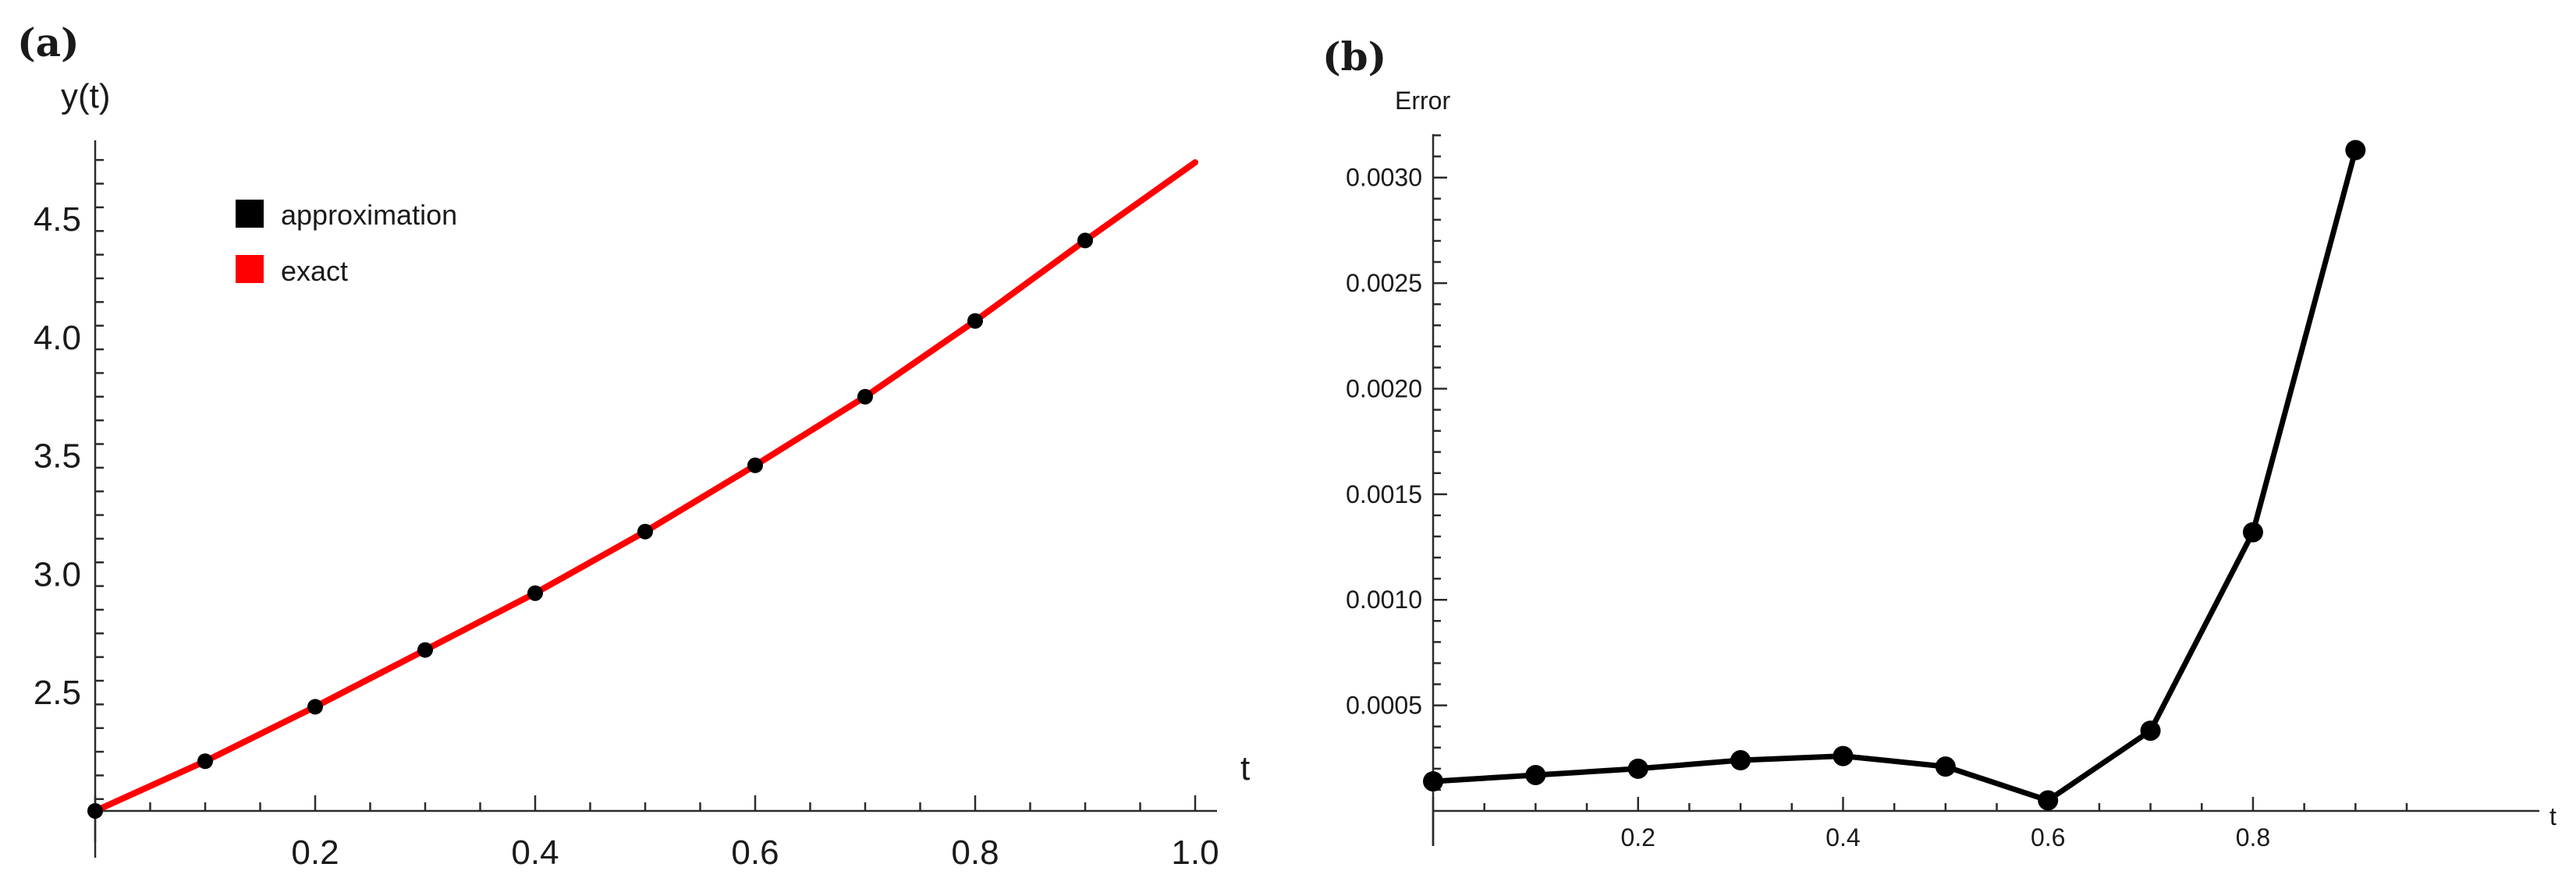 The width and height of the screenshot is (2576, 885). Describe the element at coordinates (48, 42) in the screenshot. I see `panel-a-label: (a)` at that location.